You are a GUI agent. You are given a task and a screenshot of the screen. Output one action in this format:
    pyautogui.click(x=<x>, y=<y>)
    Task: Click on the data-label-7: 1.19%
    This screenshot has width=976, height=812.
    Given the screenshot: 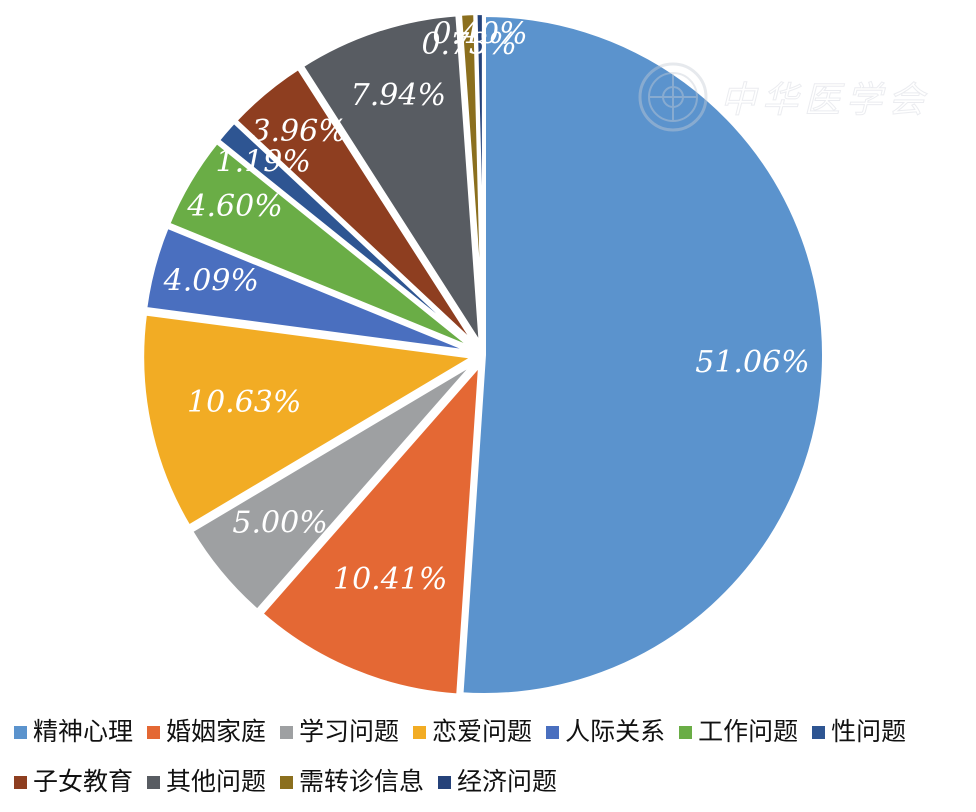 What is the action you would take?
    pyautogui.click(x=263, y=161)
    